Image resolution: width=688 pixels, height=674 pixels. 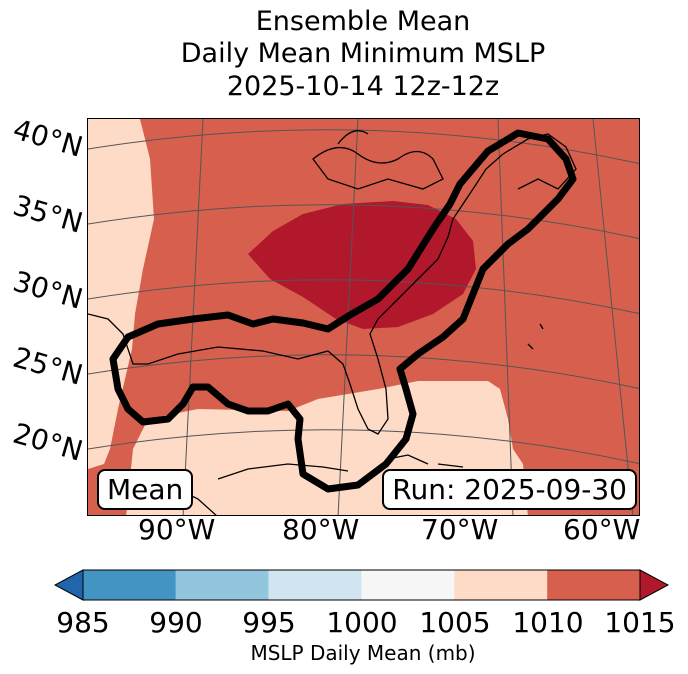 What do you see at coordinates (548, 622) in the screenshot?
I see `colorbar-tick-1010: 1010` at bounding box center [548, 622].